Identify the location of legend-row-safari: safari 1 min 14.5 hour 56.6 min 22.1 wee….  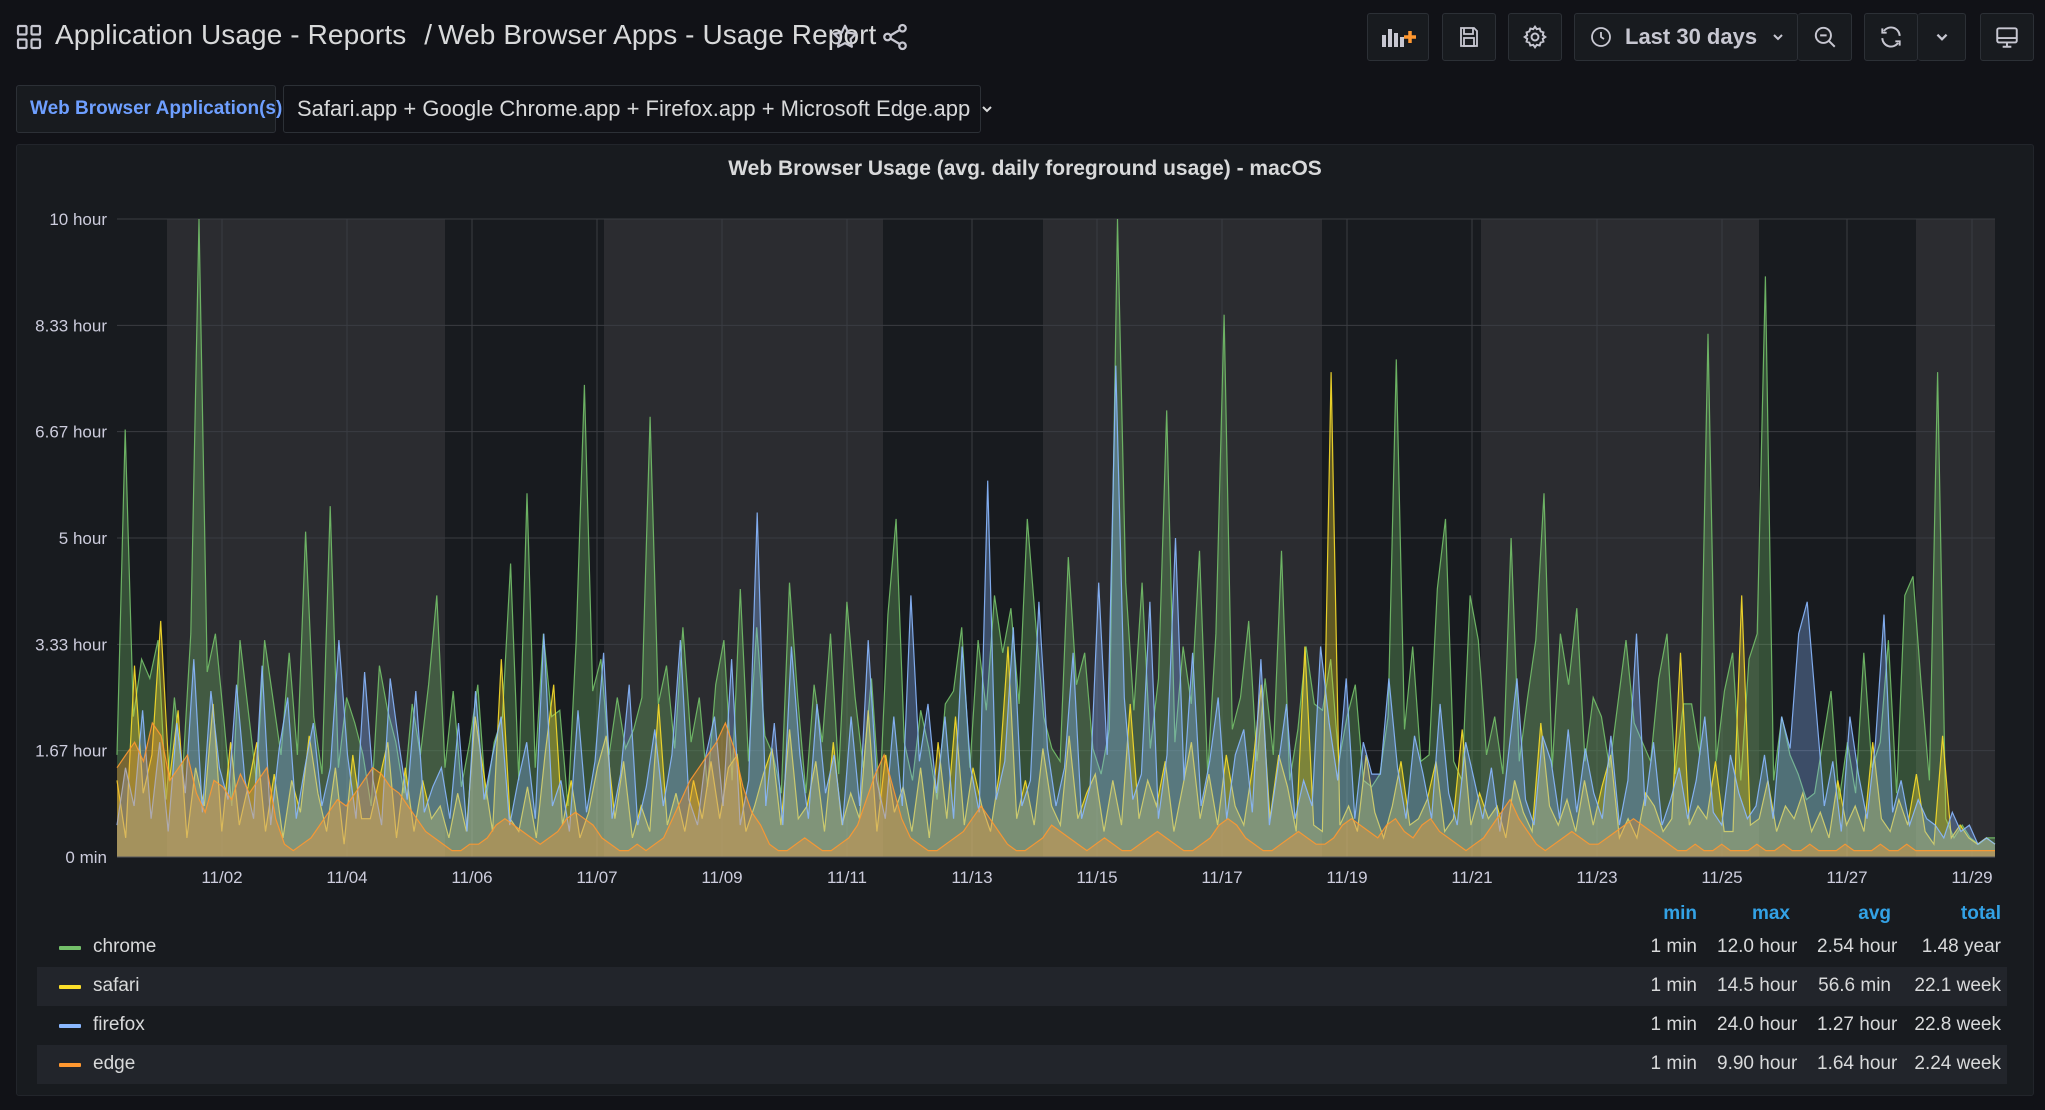
(1022, 986).